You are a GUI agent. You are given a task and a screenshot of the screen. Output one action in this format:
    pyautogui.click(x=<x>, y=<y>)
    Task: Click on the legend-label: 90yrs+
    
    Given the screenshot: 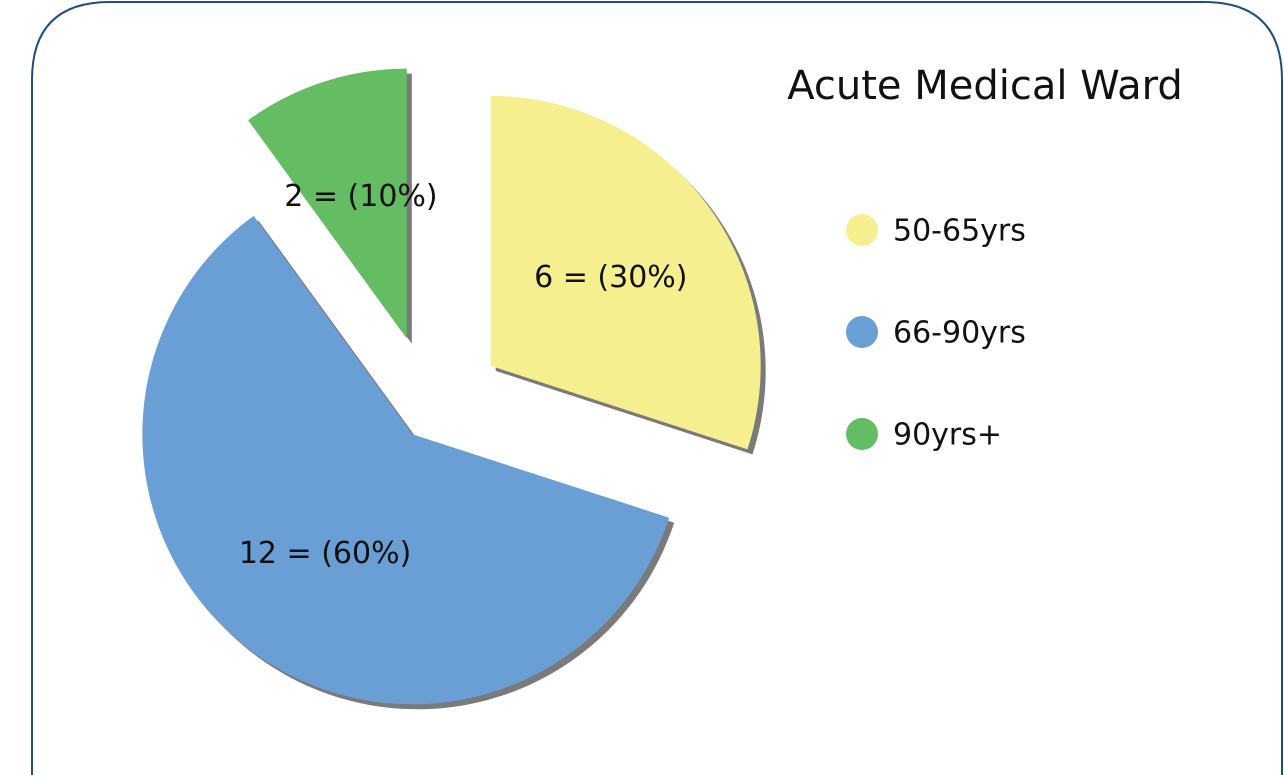 What is the action you would take?
    pyautogui.click(x=947, y=435)
    